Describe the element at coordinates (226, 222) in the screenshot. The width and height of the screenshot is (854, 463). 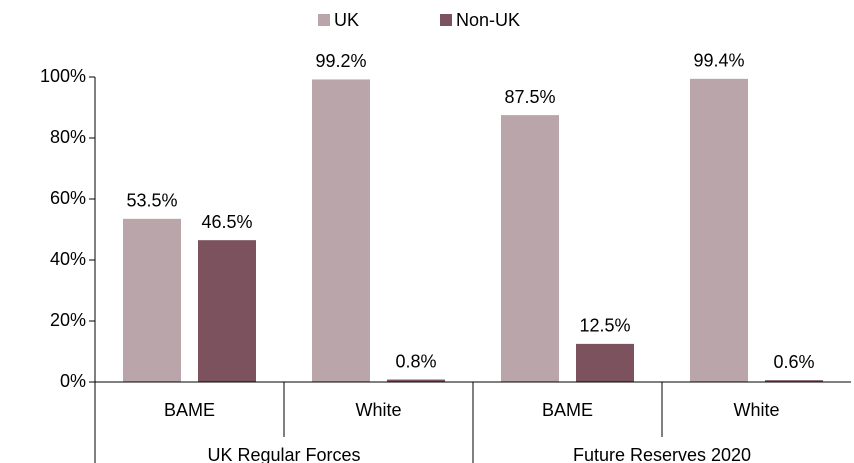
I see `value-label: 46.5%` at that location.